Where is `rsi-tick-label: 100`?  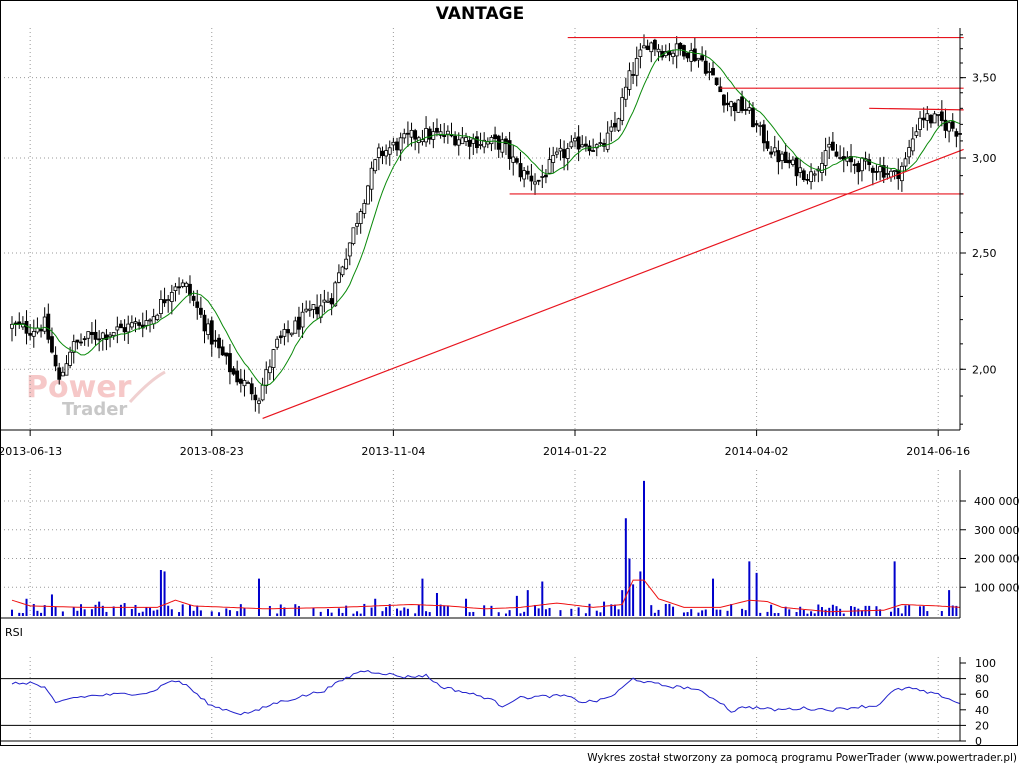 rsi-tick-label: 100 is located at coordinates (985, 663).